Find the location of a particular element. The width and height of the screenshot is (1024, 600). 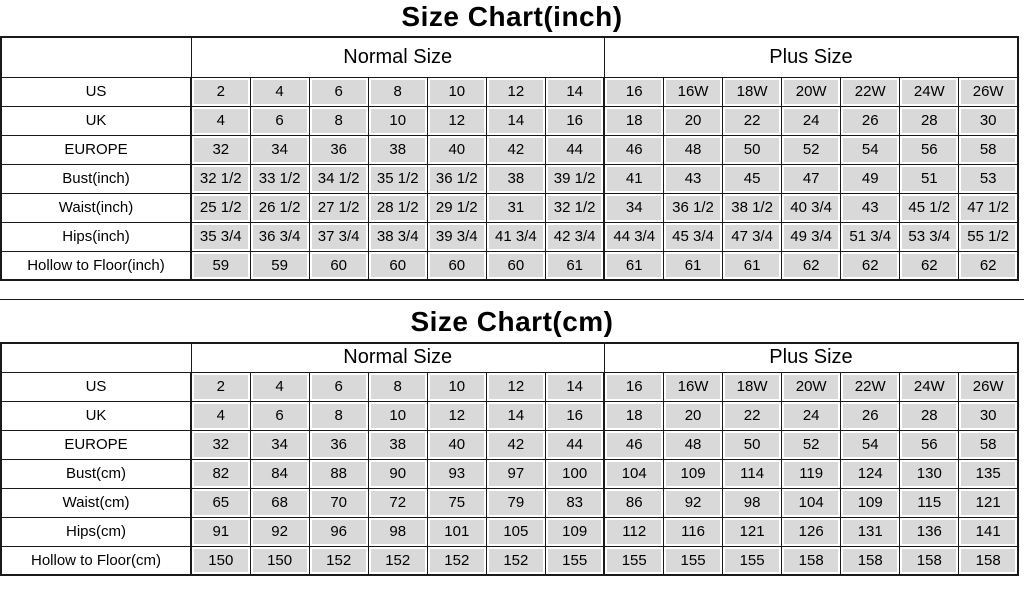

row-label: Waist(cm) is located at coordinates (96, 502).